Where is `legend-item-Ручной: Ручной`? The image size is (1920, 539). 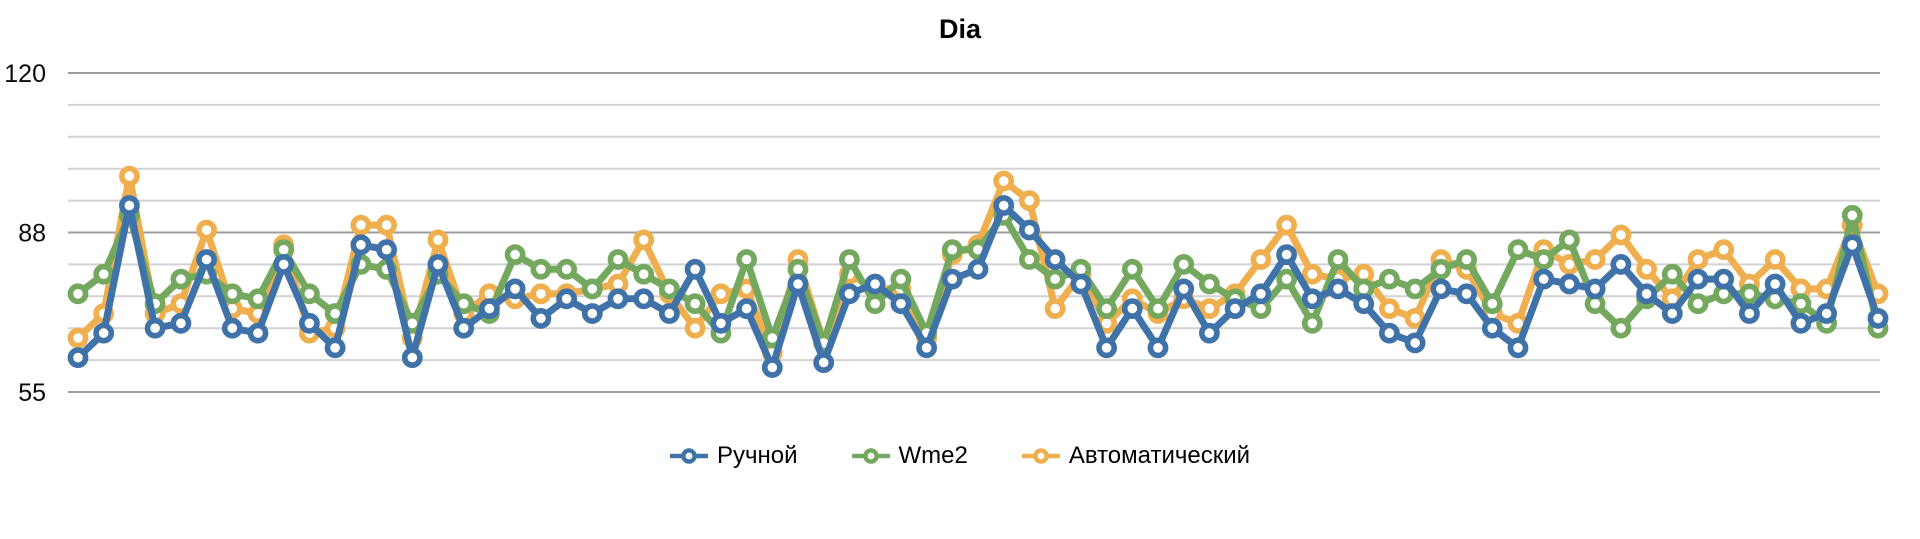 legend-item-Ручной: Ручной is located at coordinates (733, 456).